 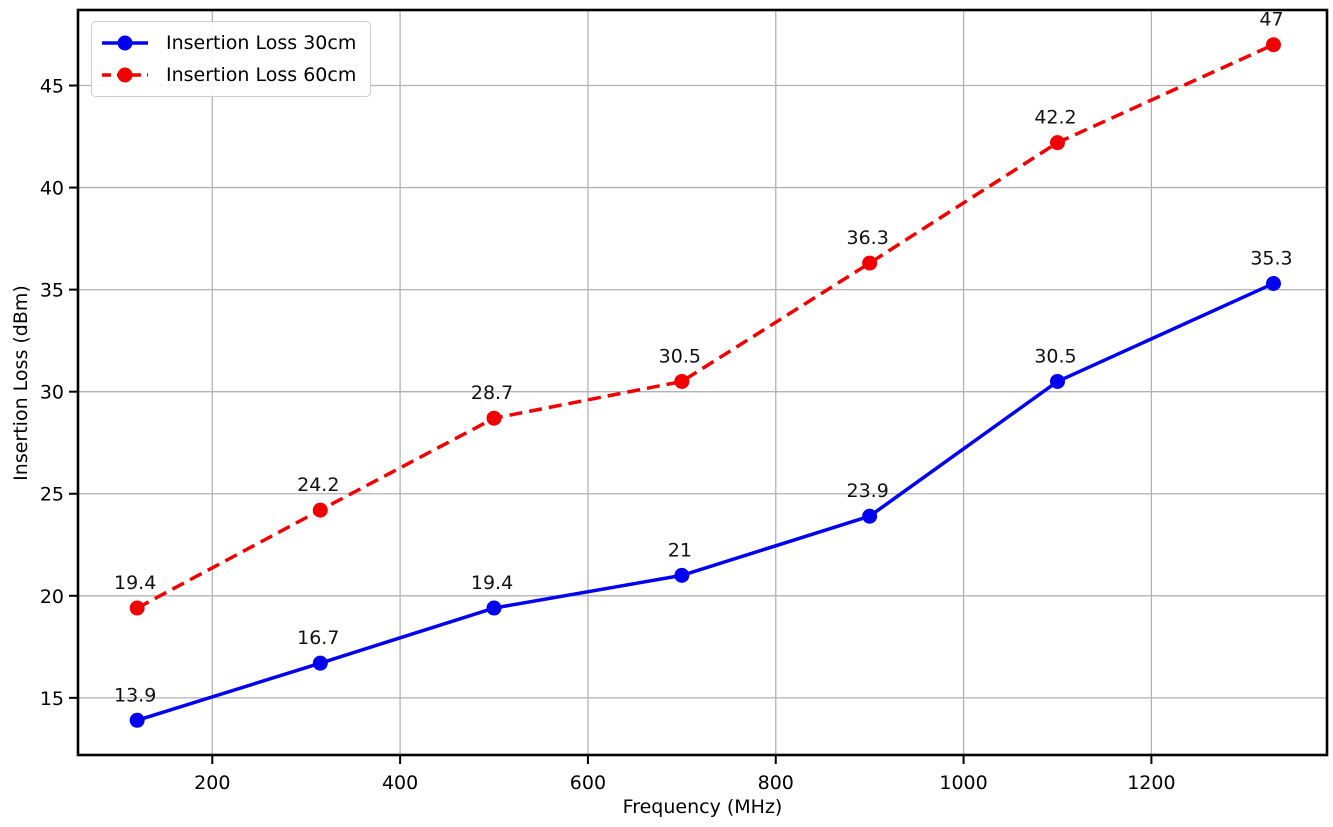 What do you see at coordinates (318, 485) in the screenshot?
I see `data-point-label: 24.2` at bounding box center [318, 485].